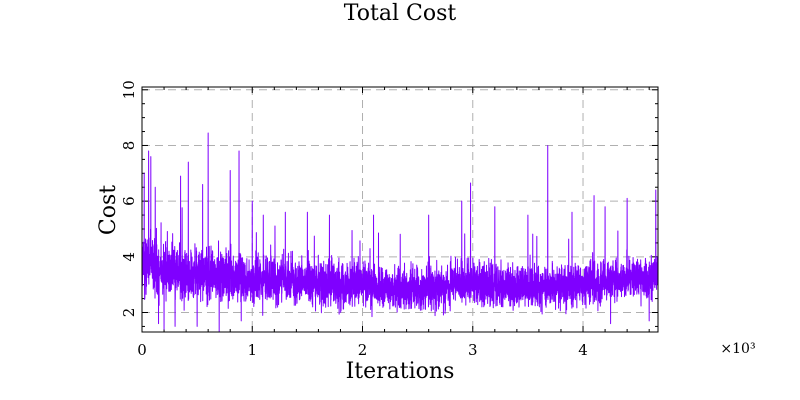 This screenshot has height=400, width=800. What do you see at coordinates (129, 146) in the screenshot?
I see `y-tick-label: 8` at bounding box center [129, 146].